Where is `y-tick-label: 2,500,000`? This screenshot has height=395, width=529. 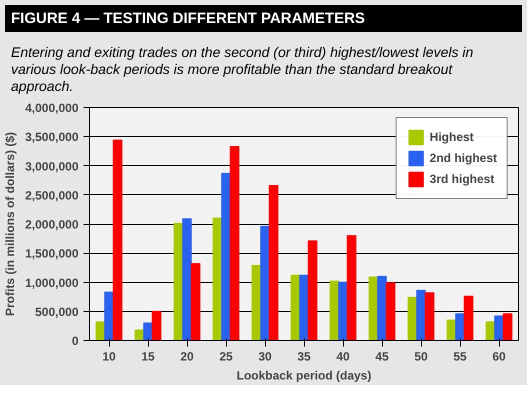 y-tick-label: 2,500,000 is located at coordinates (52, 195).